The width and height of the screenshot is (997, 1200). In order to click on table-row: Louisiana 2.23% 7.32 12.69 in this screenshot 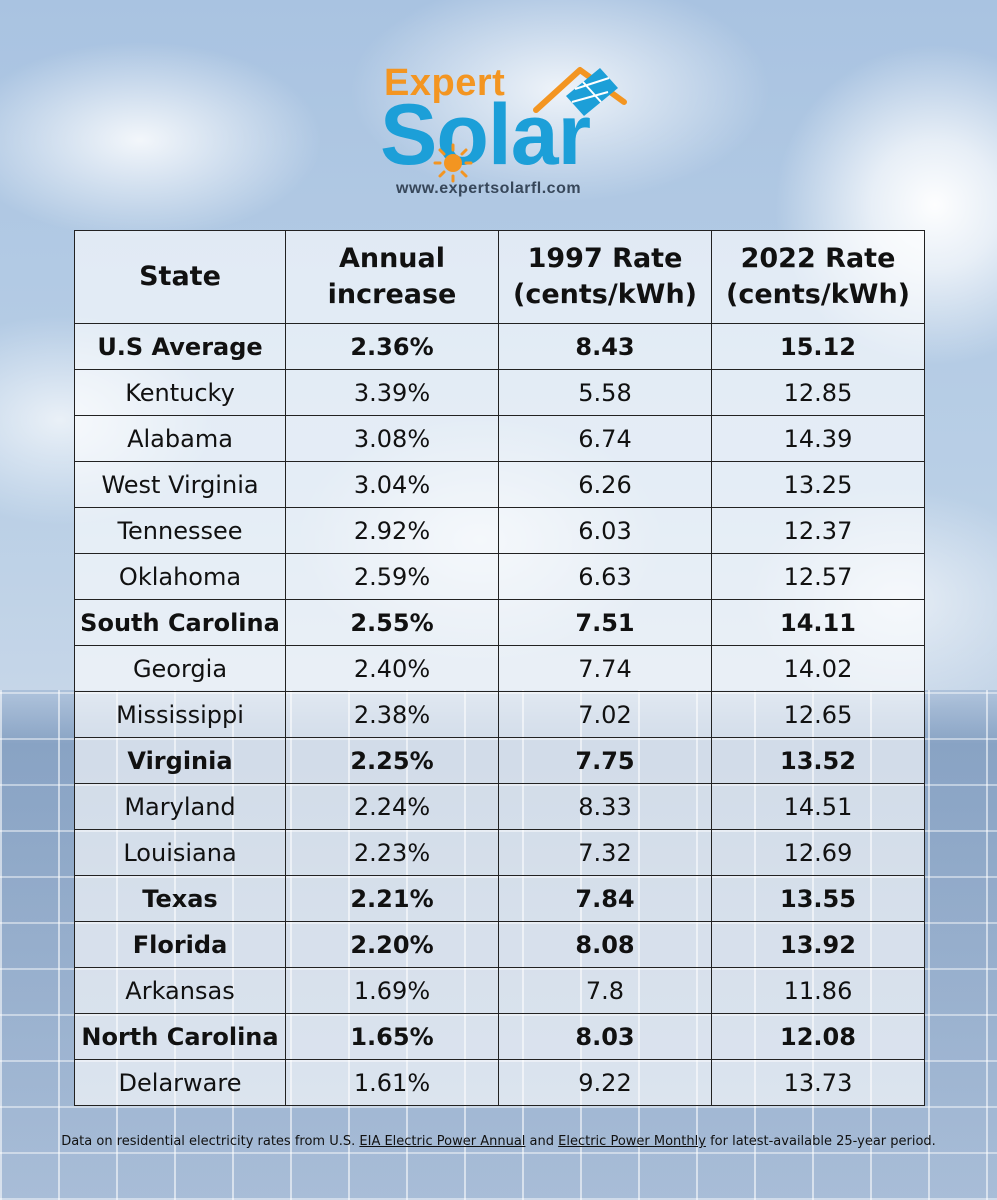, I will do `click(499, 852)`.